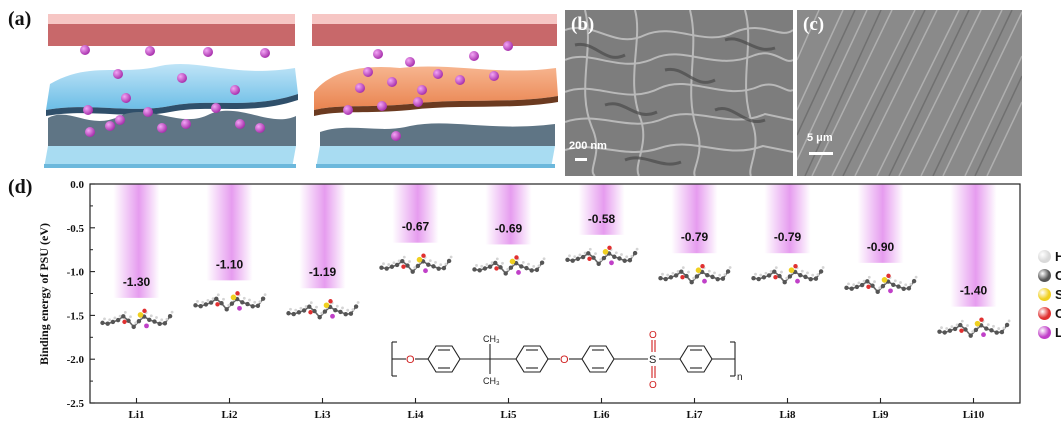 The width and height of the screenshot is (1061, 423). Describe the element at coordinates (76, 273) in the screenshot. I see `y-tick-label: -1.0` at that location.